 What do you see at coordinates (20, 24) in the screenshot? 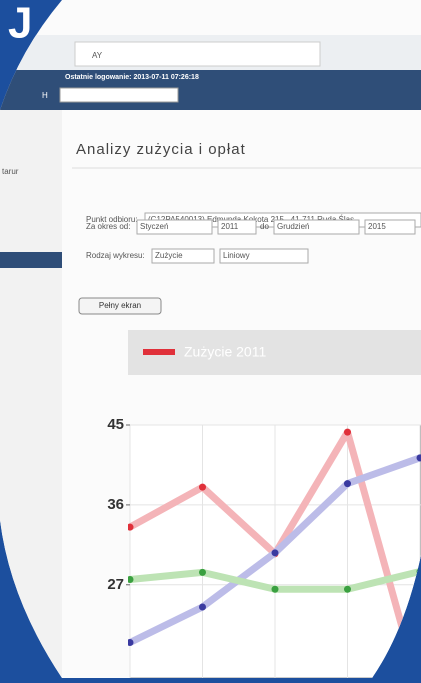
I see `logo: J` at bounding box center [20, 24].